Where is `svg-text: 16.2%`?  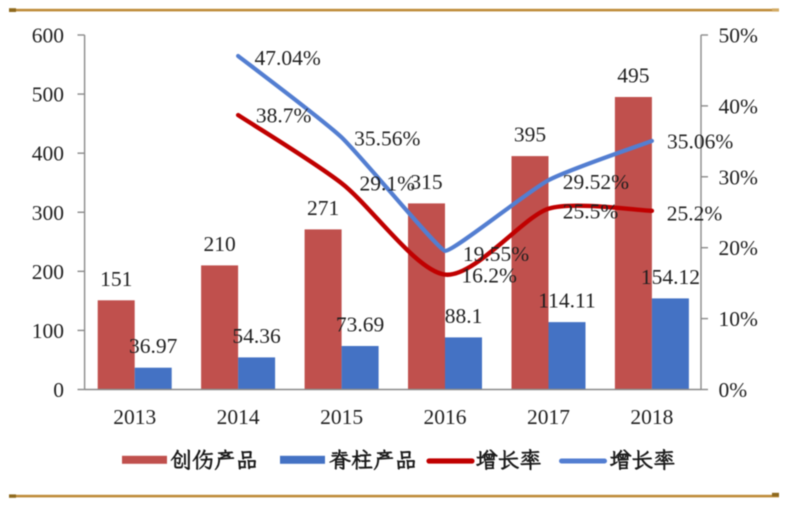
svg-text: 16.2% is located at coordinates (489, 276).